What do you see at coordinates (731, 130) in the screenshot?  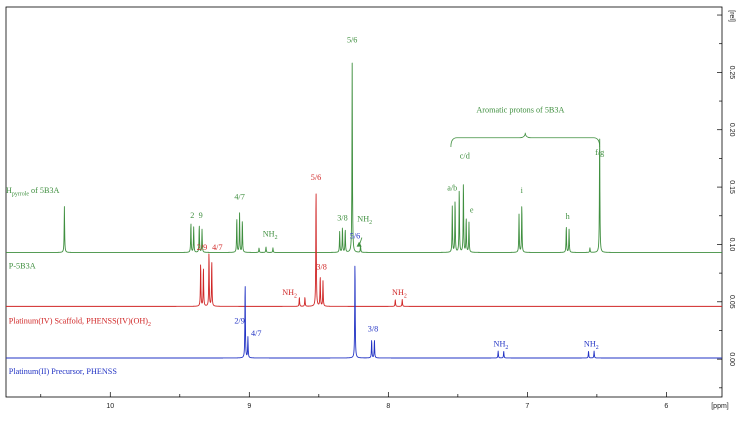 I see `y-tick-label: 0.20` at bounding box center [731, 130].